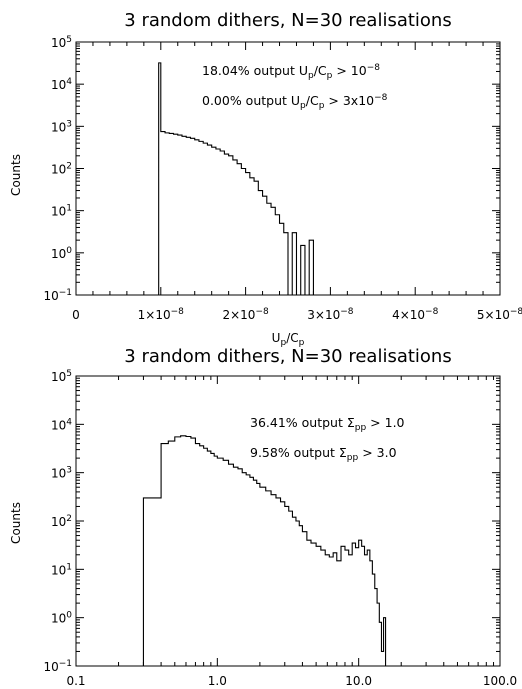  I want to click on x-tick-label: 4×10−8, so click(415, 314).